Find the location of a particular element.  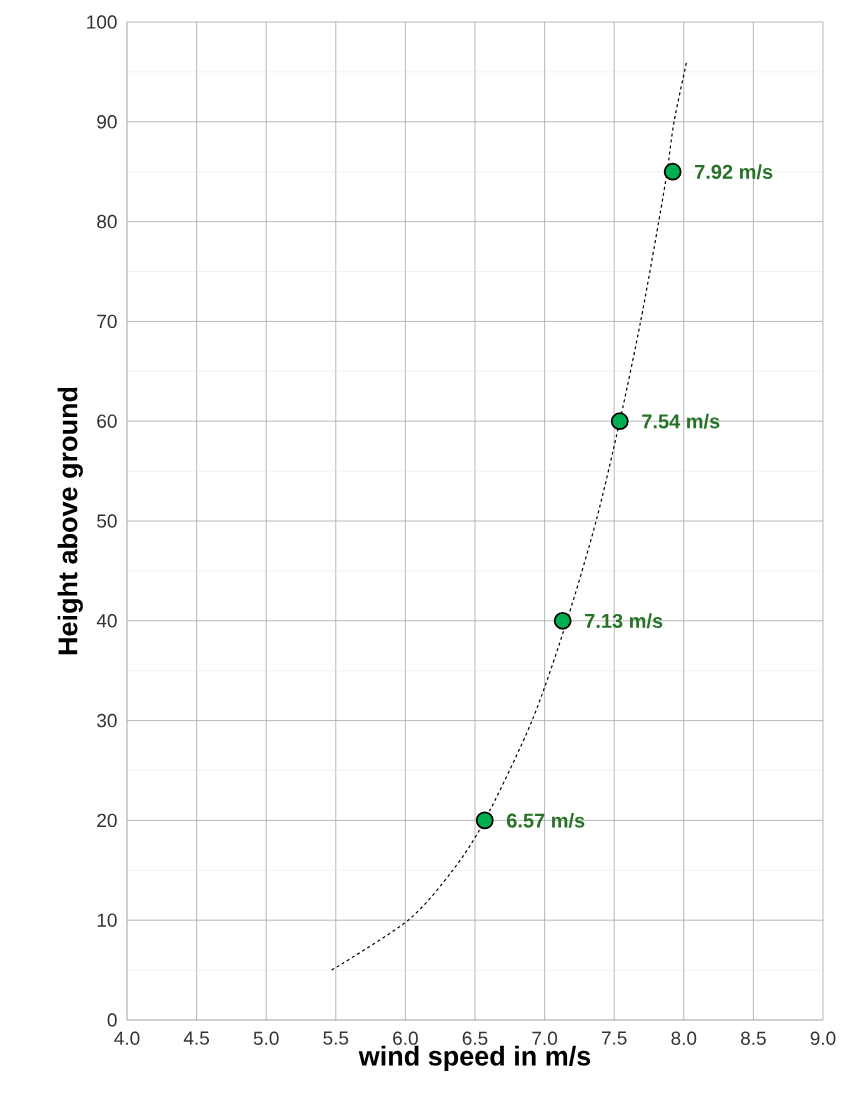

x-axis-title: wind speed in m/s is located at coordinates (474, 1058).